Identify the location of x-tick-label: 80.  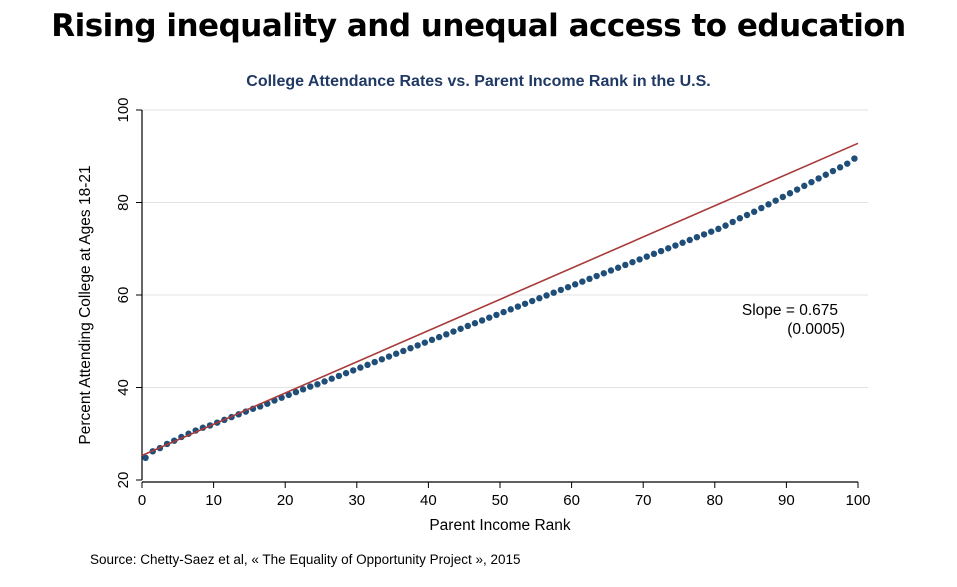
(714, 500).